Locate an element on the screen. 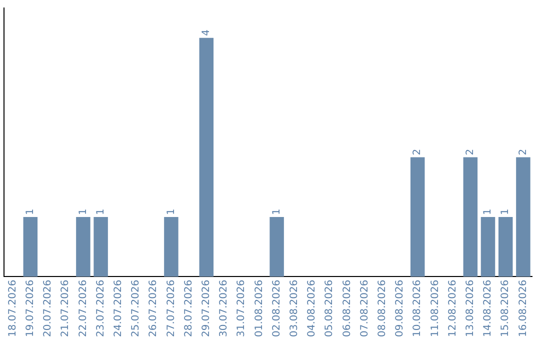 The width and height of the screenshot is (540, 340). x-tick-label: 23.07.2026 is located at coordinates (100, 309).